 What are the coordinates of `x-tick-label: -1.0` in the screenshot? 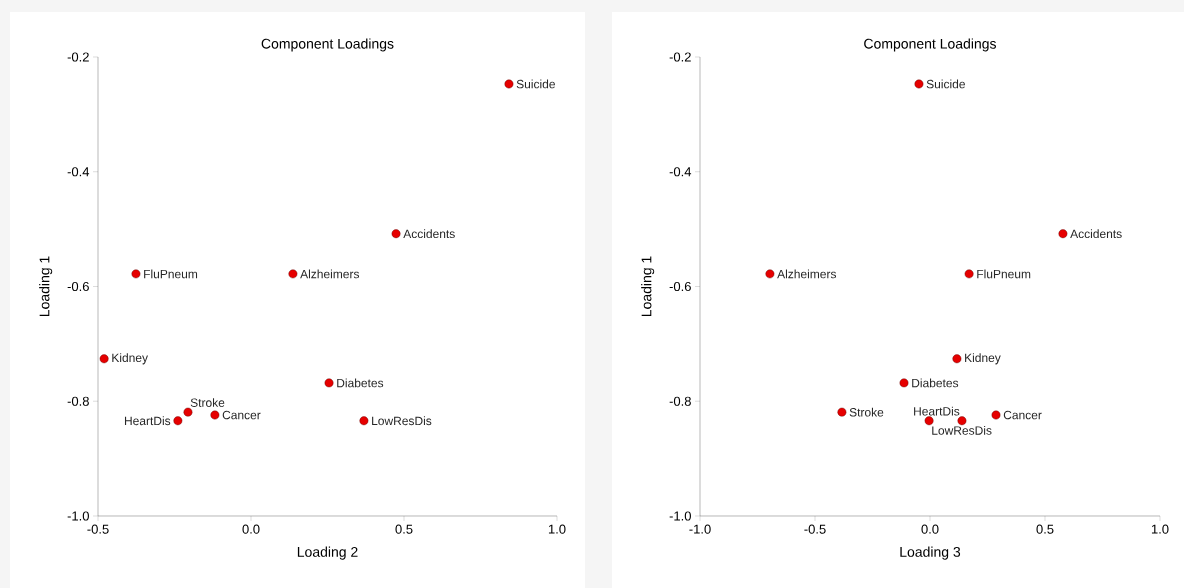 It's located at (700, 529).